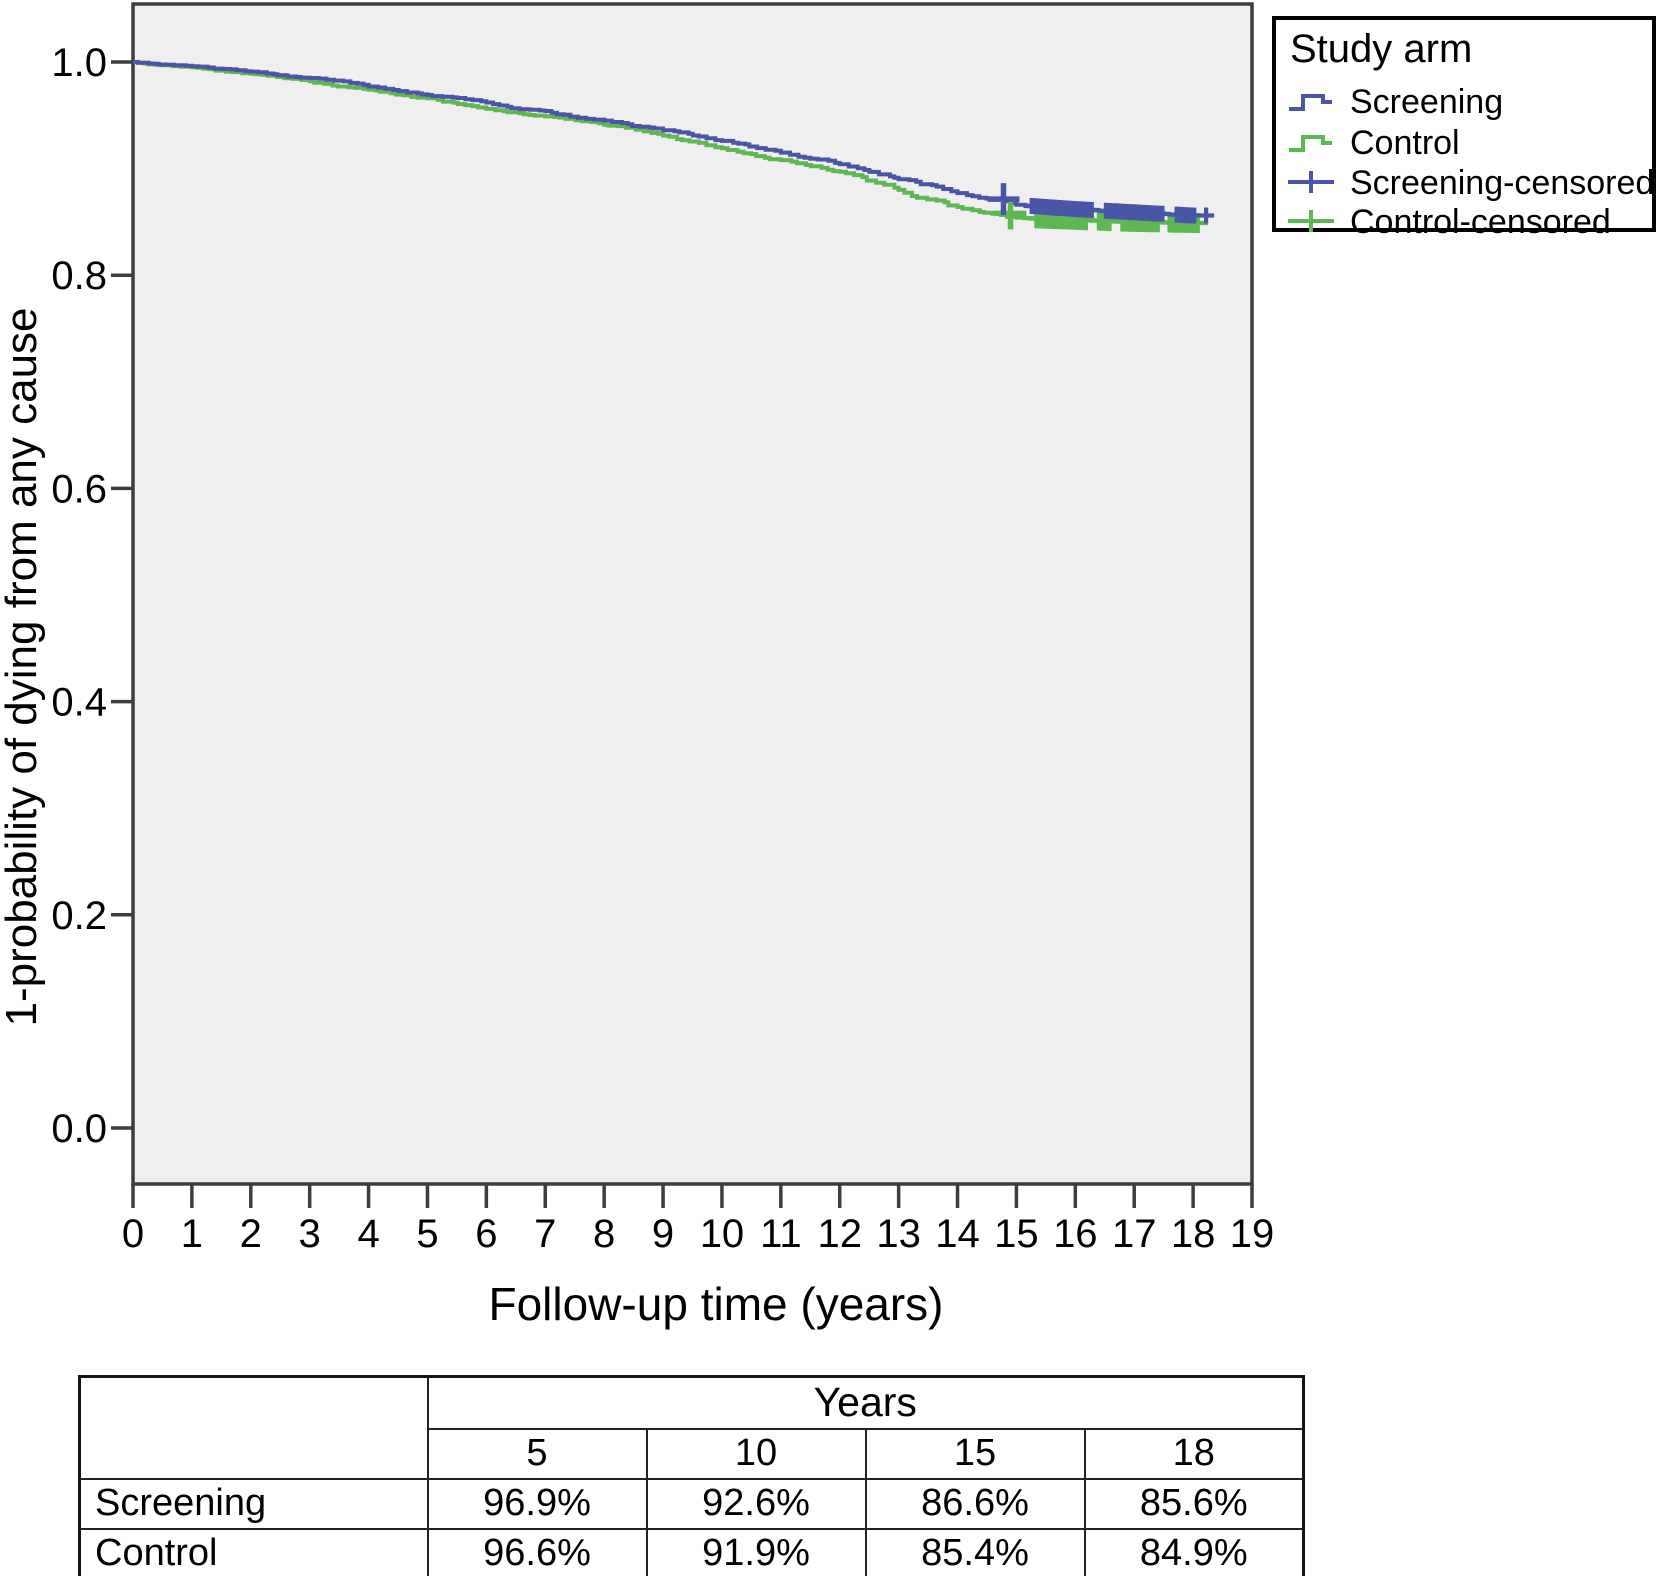 The width and height of the screenshot is (1660, 1576). I want to click on control-censored-plus-swatch, so click(1311, 221).